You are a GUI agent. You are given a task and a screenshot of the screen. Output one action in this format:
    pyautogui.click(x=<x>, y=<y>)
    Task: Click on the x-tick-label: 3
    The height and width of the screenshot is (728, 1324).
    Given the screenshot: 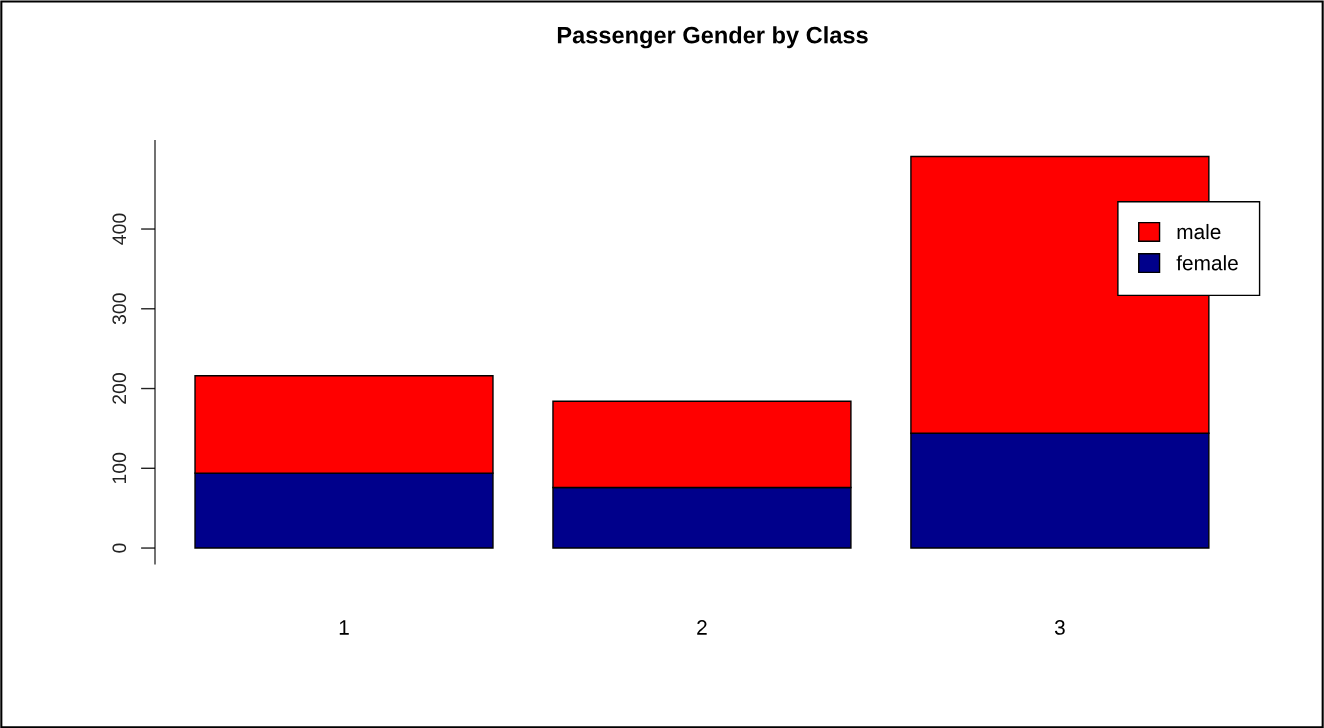 What is the action you would take?
    pyautogui.click(x=1059, y=627)
    